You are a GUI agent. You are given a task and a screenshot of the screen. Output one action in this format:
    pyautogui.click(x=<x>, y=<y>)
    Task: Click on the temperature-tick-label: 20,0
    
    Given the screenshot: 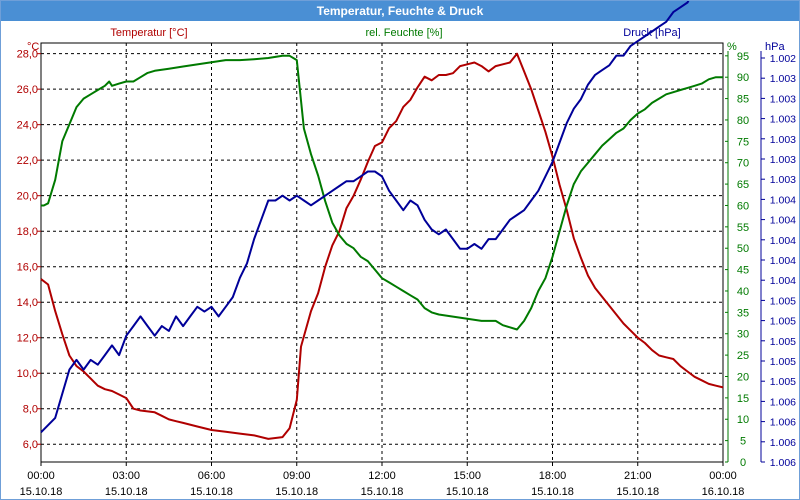 What is the action you would take?
    pyautogui.click(x=27, y=197)
    